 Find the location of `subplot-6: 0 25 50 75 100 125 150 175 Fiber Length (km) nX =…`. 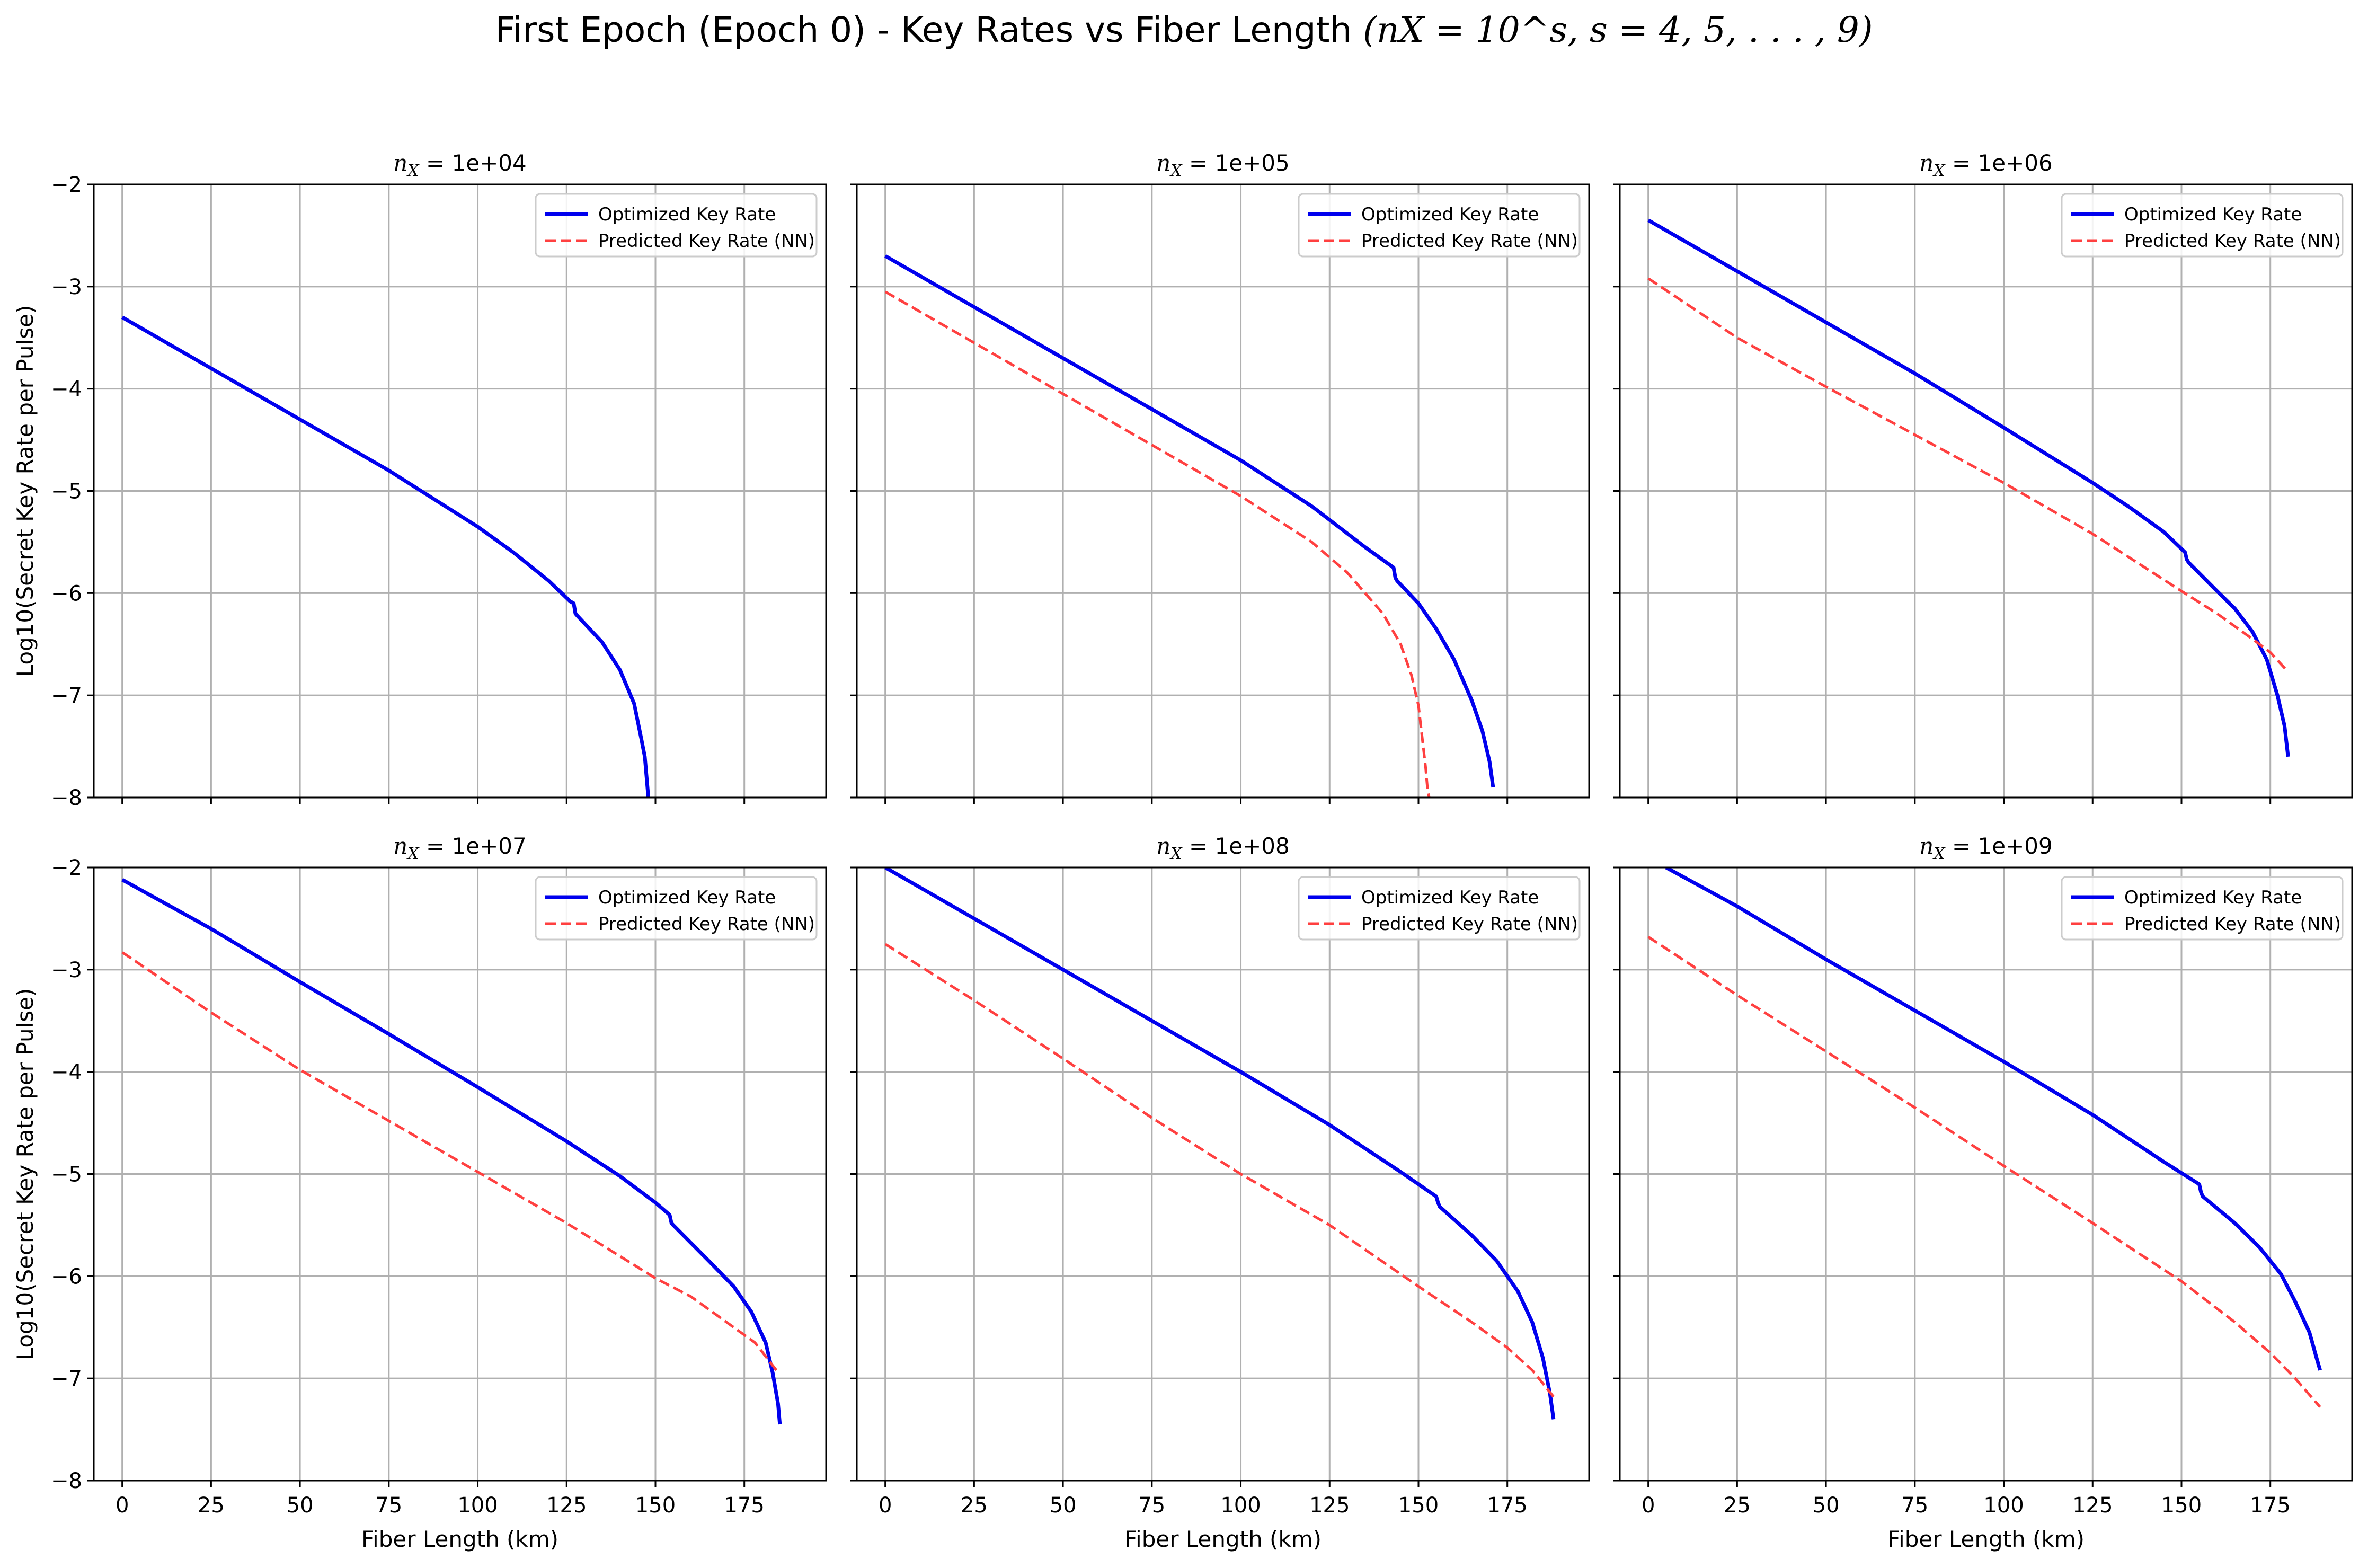

subplot-6: 0 25 50 75 100 125 150 175 Fiber Length (km) nX =… is located at coordinates (1983, 1192).